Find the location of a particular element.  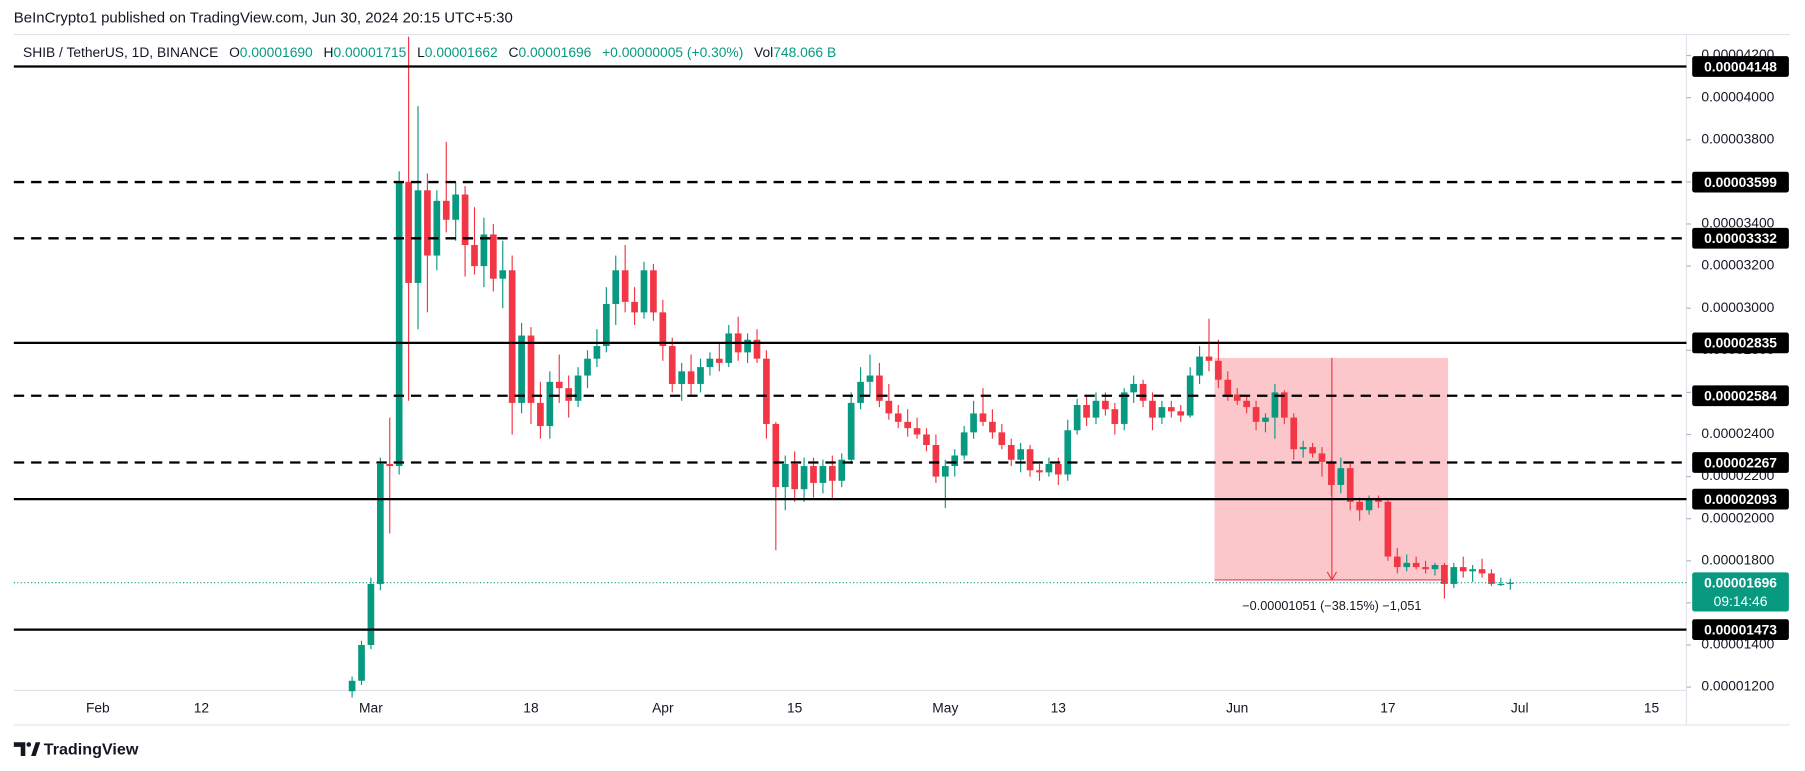

last-price-label: 0.00001696 is located at coordinates (1740, 582).